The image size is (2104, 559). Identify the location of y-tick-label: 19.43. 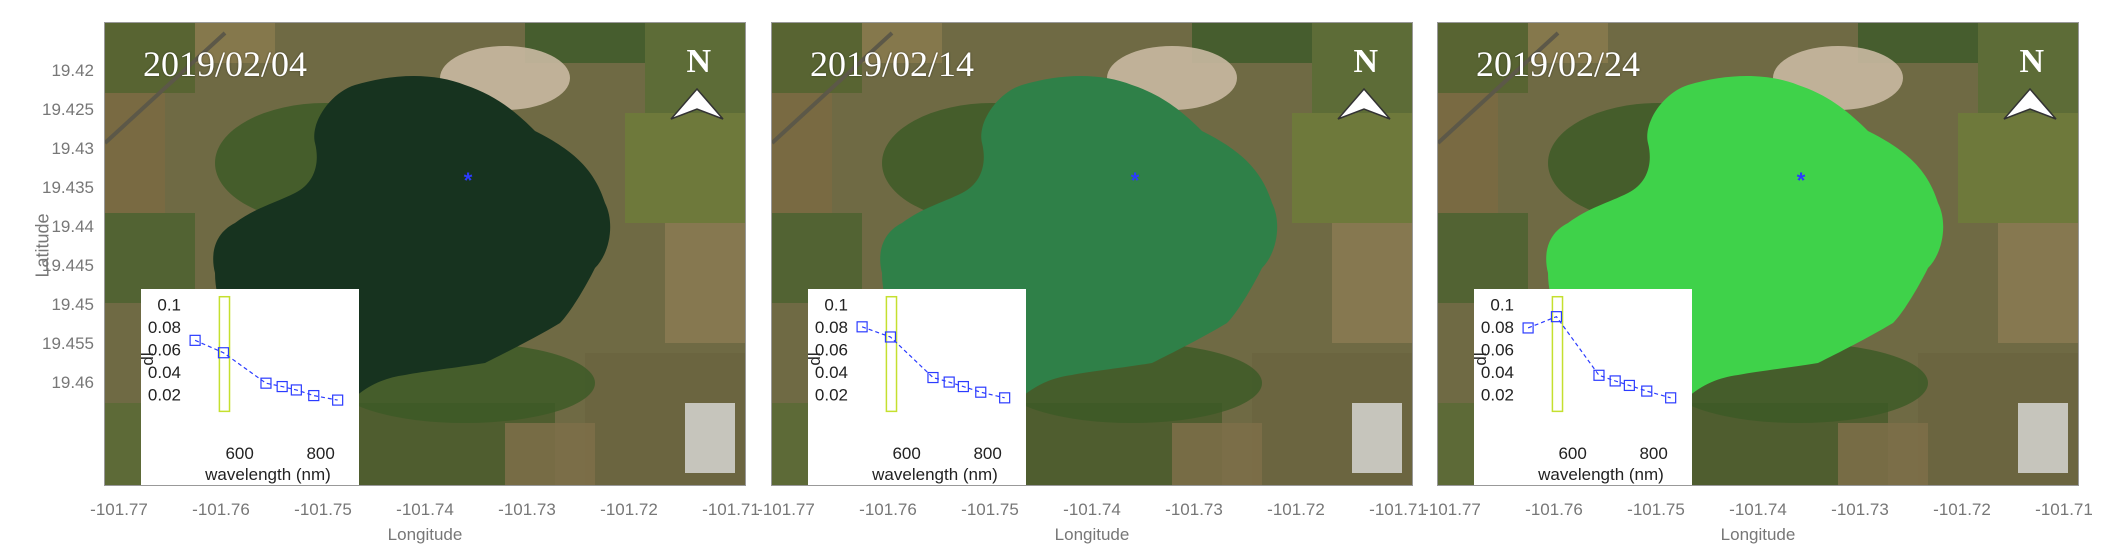
(72, 148).